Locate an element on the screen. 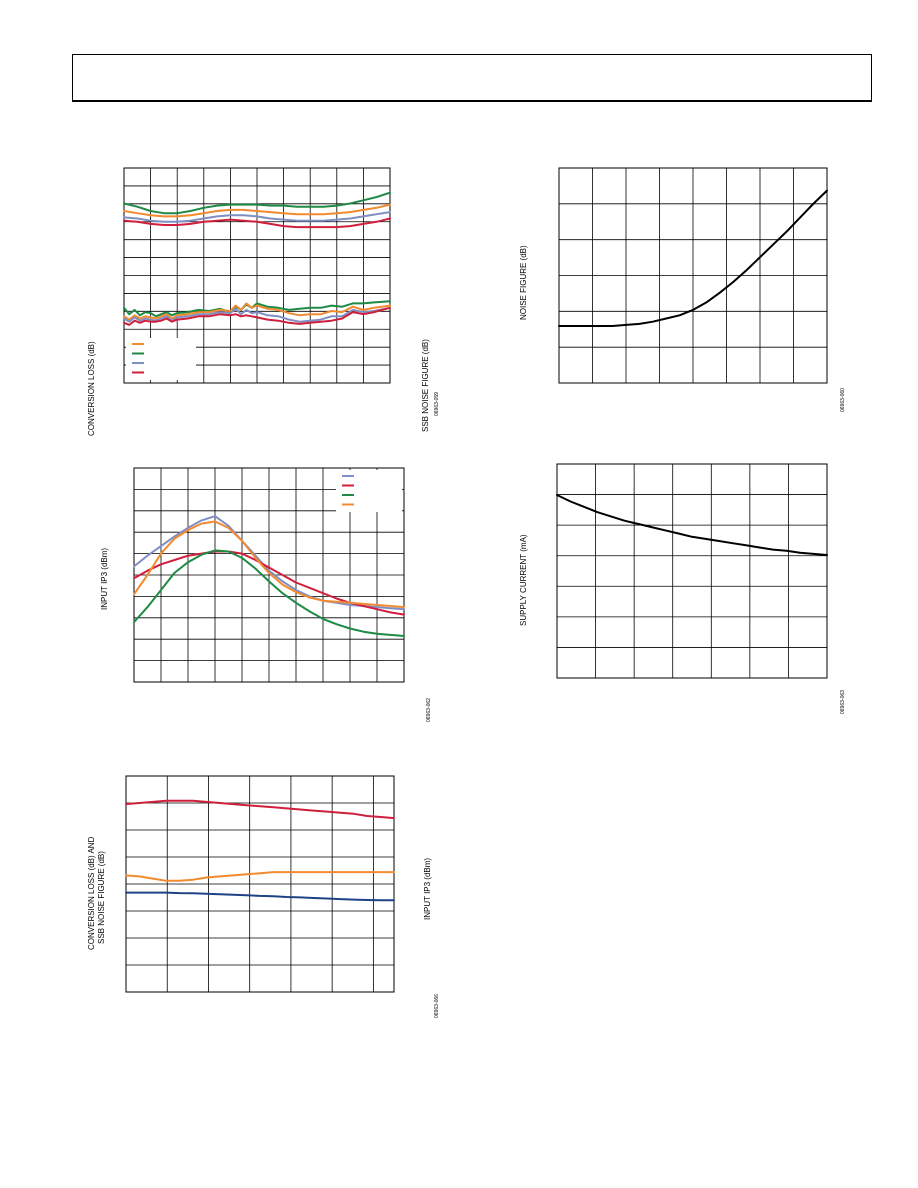 The height and width of the screenshot is (1188, 918). chart-noise-figure: NOISE FIGURE (dB) 06963-060 is located at coordinates (682, 289).